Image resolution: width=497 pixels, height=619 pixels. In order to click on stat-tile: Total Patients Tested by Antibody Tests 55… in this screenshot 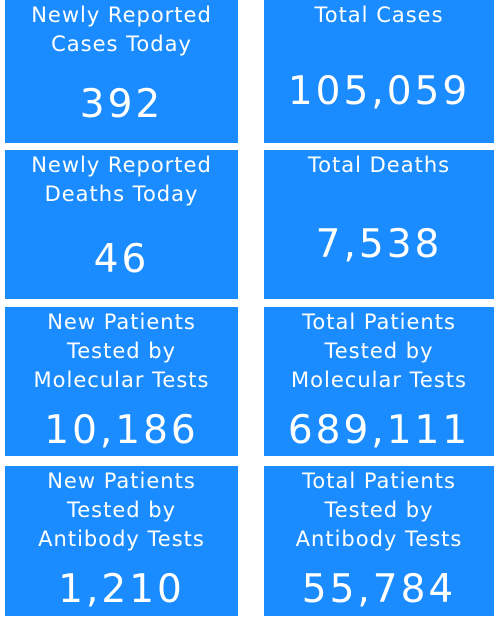, I will do `click(379, 541)`.